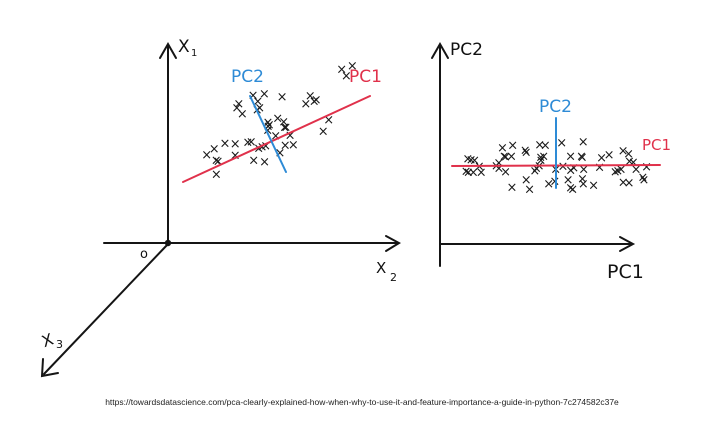  What do you see at coordinates (393, 243) in the screenshot?
I see `left-x-arrowhead` at bounding box center [393, 243].